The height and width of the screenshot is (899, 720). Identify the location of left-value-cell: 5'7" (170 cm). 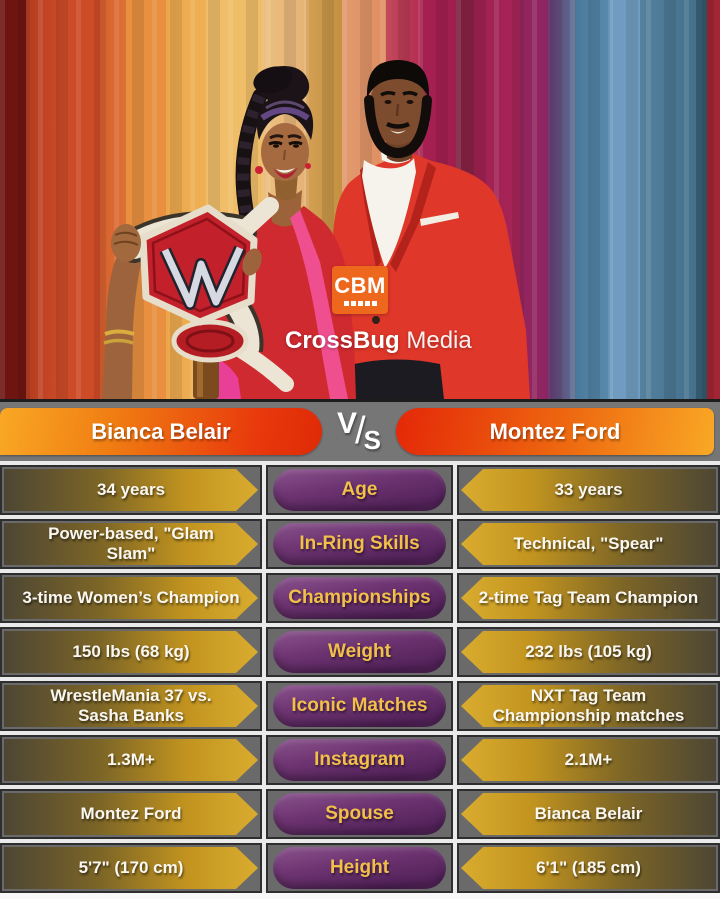
(131, 868).